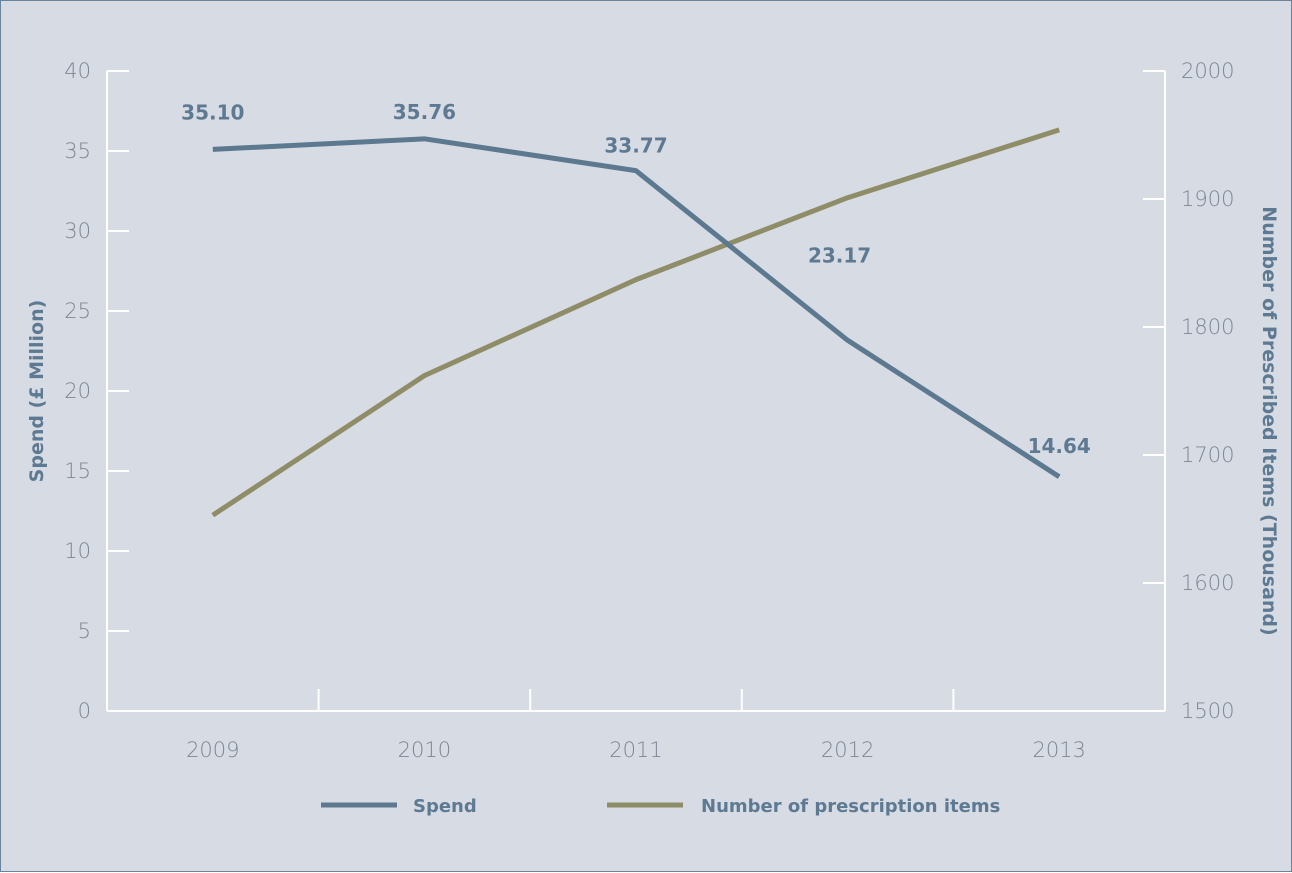 Image resolution: width=1292 pixels, height=873 pixels. What do you see at coordinates (636, 725) in the screenshot?
I see `x-axis: 2009 2010 2011 2012 2013` at bounding box center [636, 725].